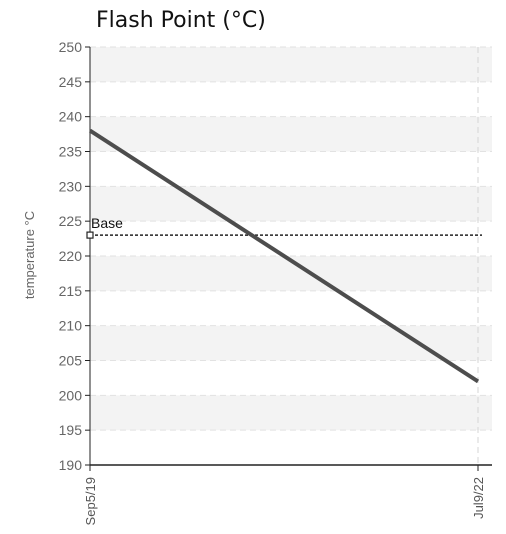 The width and height of the screenshot is (506, 534). Describe the element at coordinates (71, 465) in the screenshot. I see `ytick-label-190: 190` at that location.